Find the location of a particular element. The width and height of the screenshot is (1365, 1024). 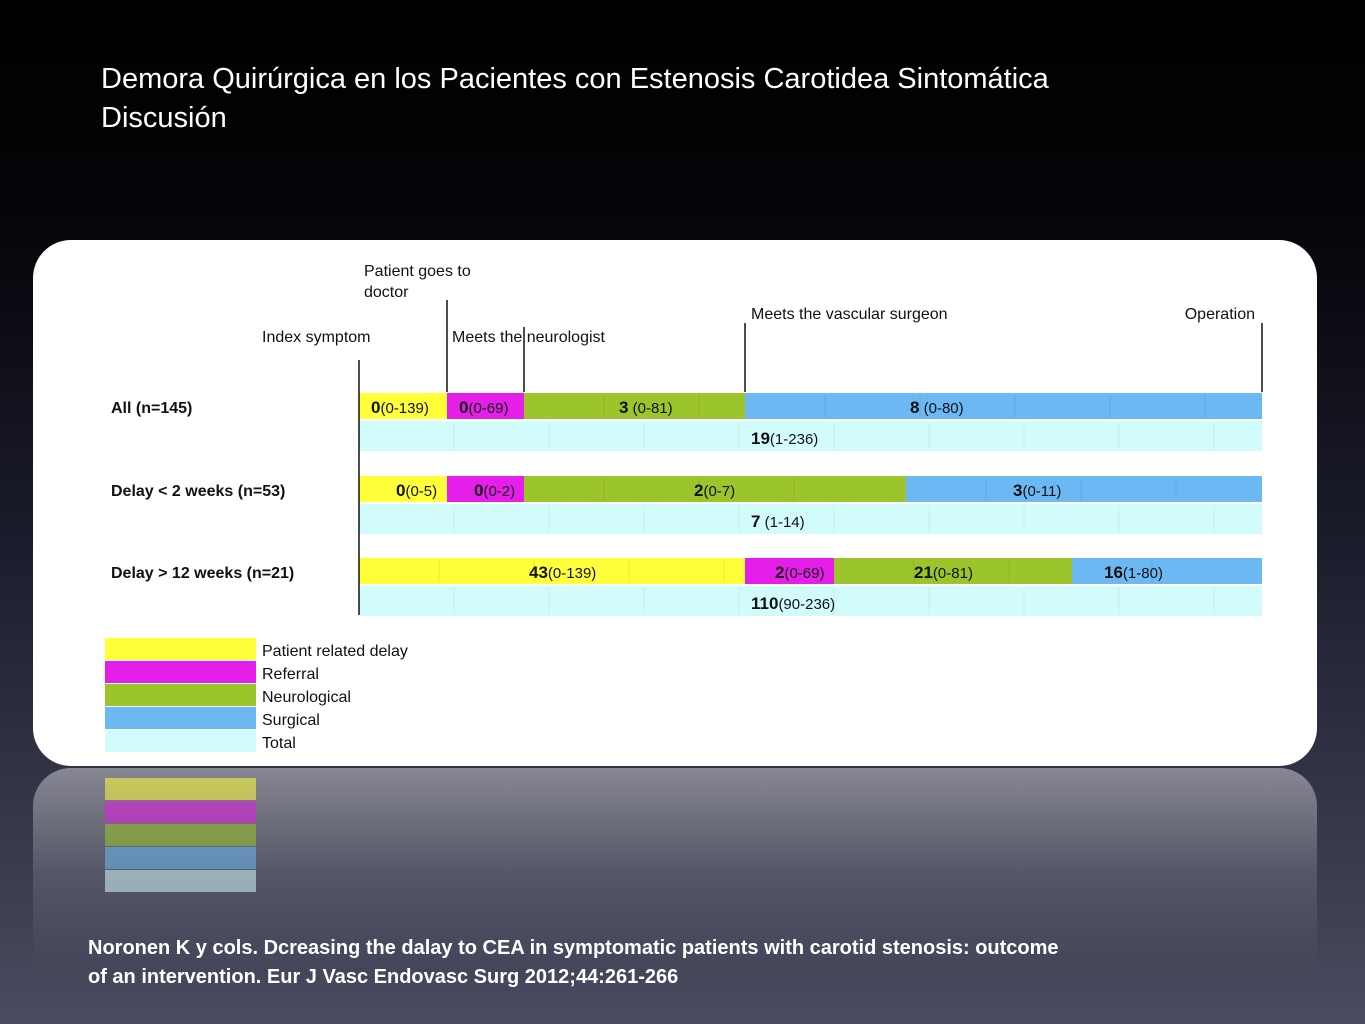

milestone-label: Operation is located at coordinates (1220, 314).